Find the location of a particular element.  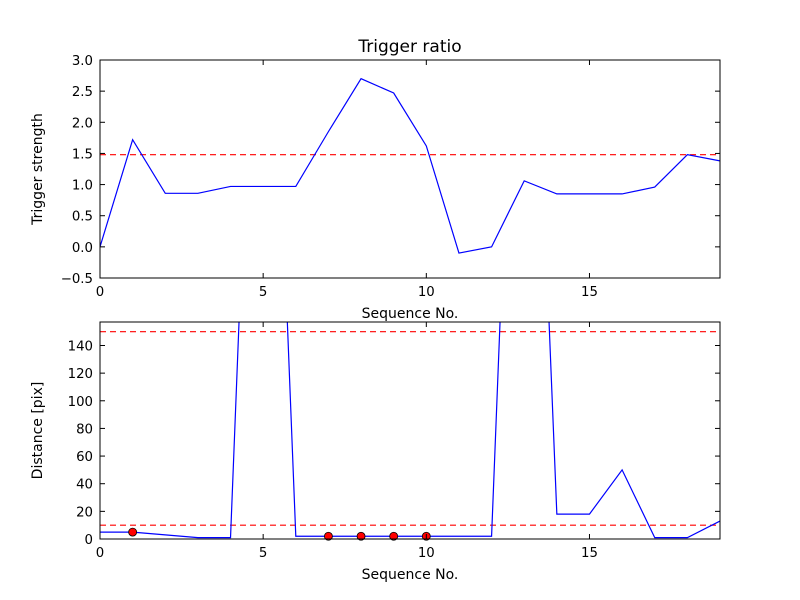

y-axis-label: Distance [pix] is located at coordinates (38, 431).